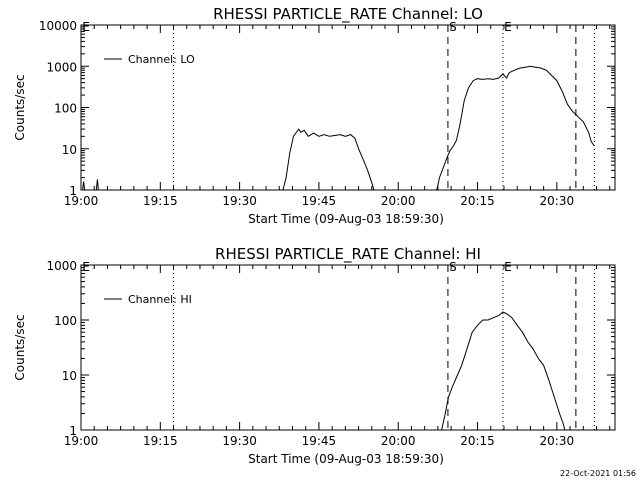 This screenshot has width=640, height=480. I want to click on y-tick-label: 10000, so click(58, 26).